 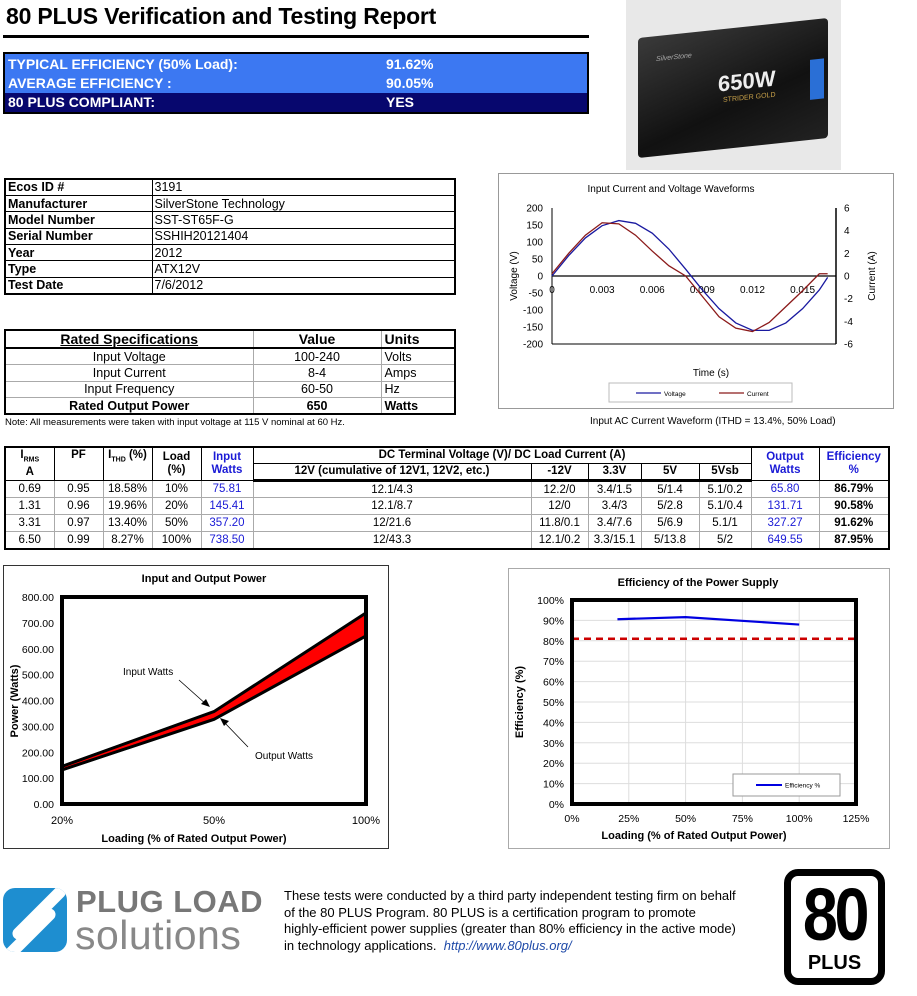 What do you see at coordinates (872, 275) in the screenshot?
I see `y2-axis-title: Current (A)` at bounding box center [872, 275].